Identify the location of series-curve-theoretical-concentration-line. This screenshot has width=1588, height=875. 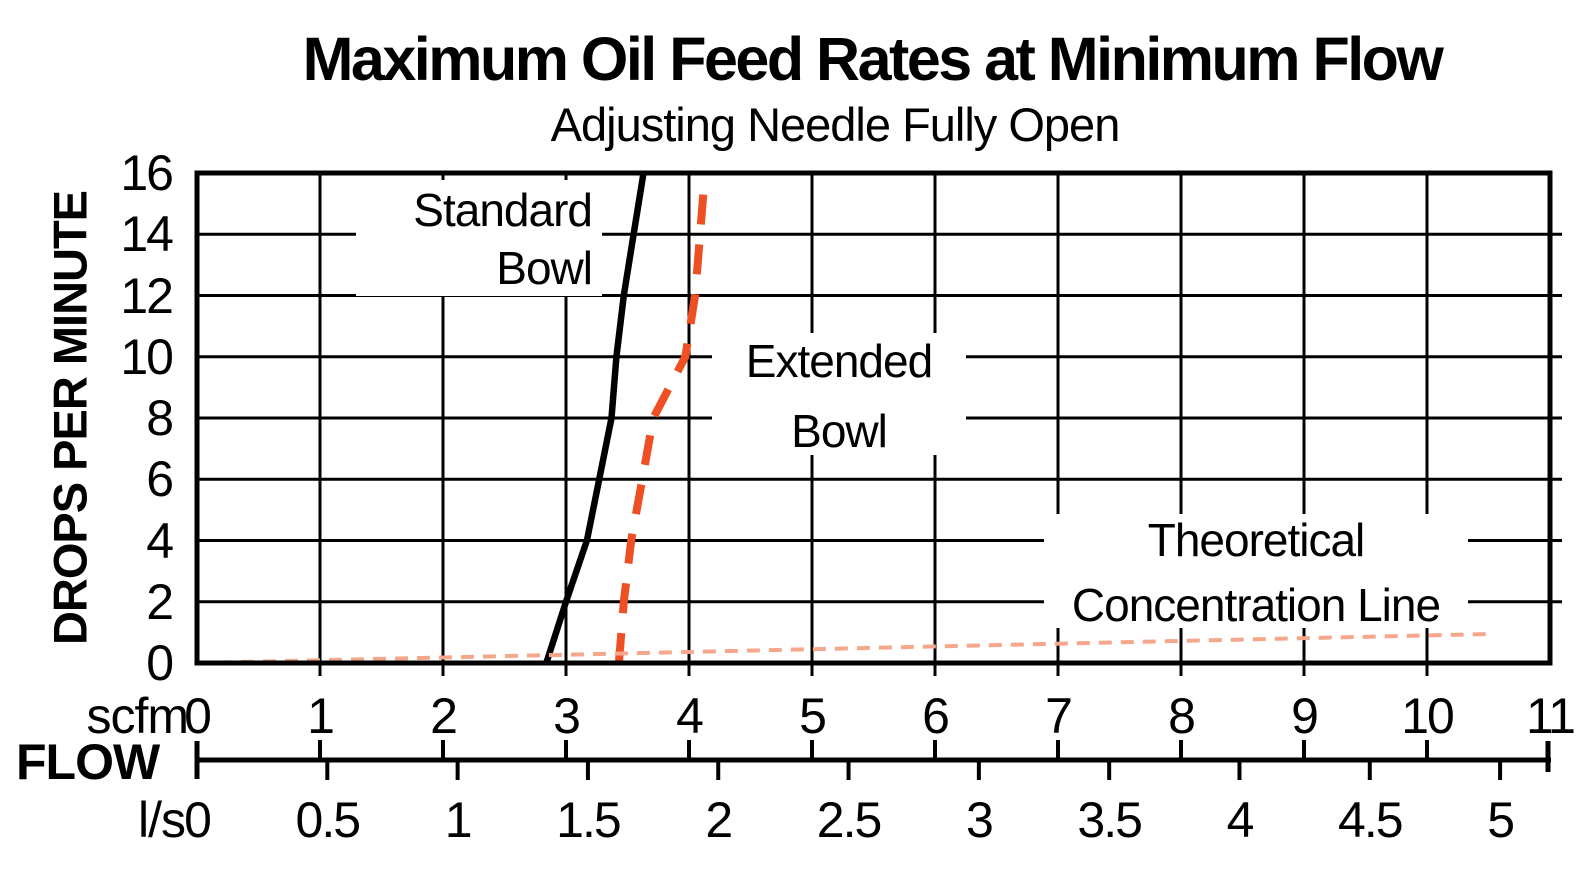
(845, 648).